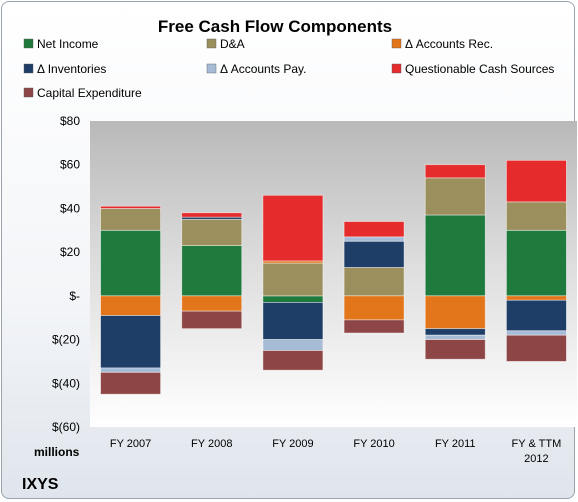 This screenshot has height=502, width=578. Describe the element at coordinates (536, 348) in the screenshot. I see `bar-capital-expenditure-fy-ttm-2012` at that location.